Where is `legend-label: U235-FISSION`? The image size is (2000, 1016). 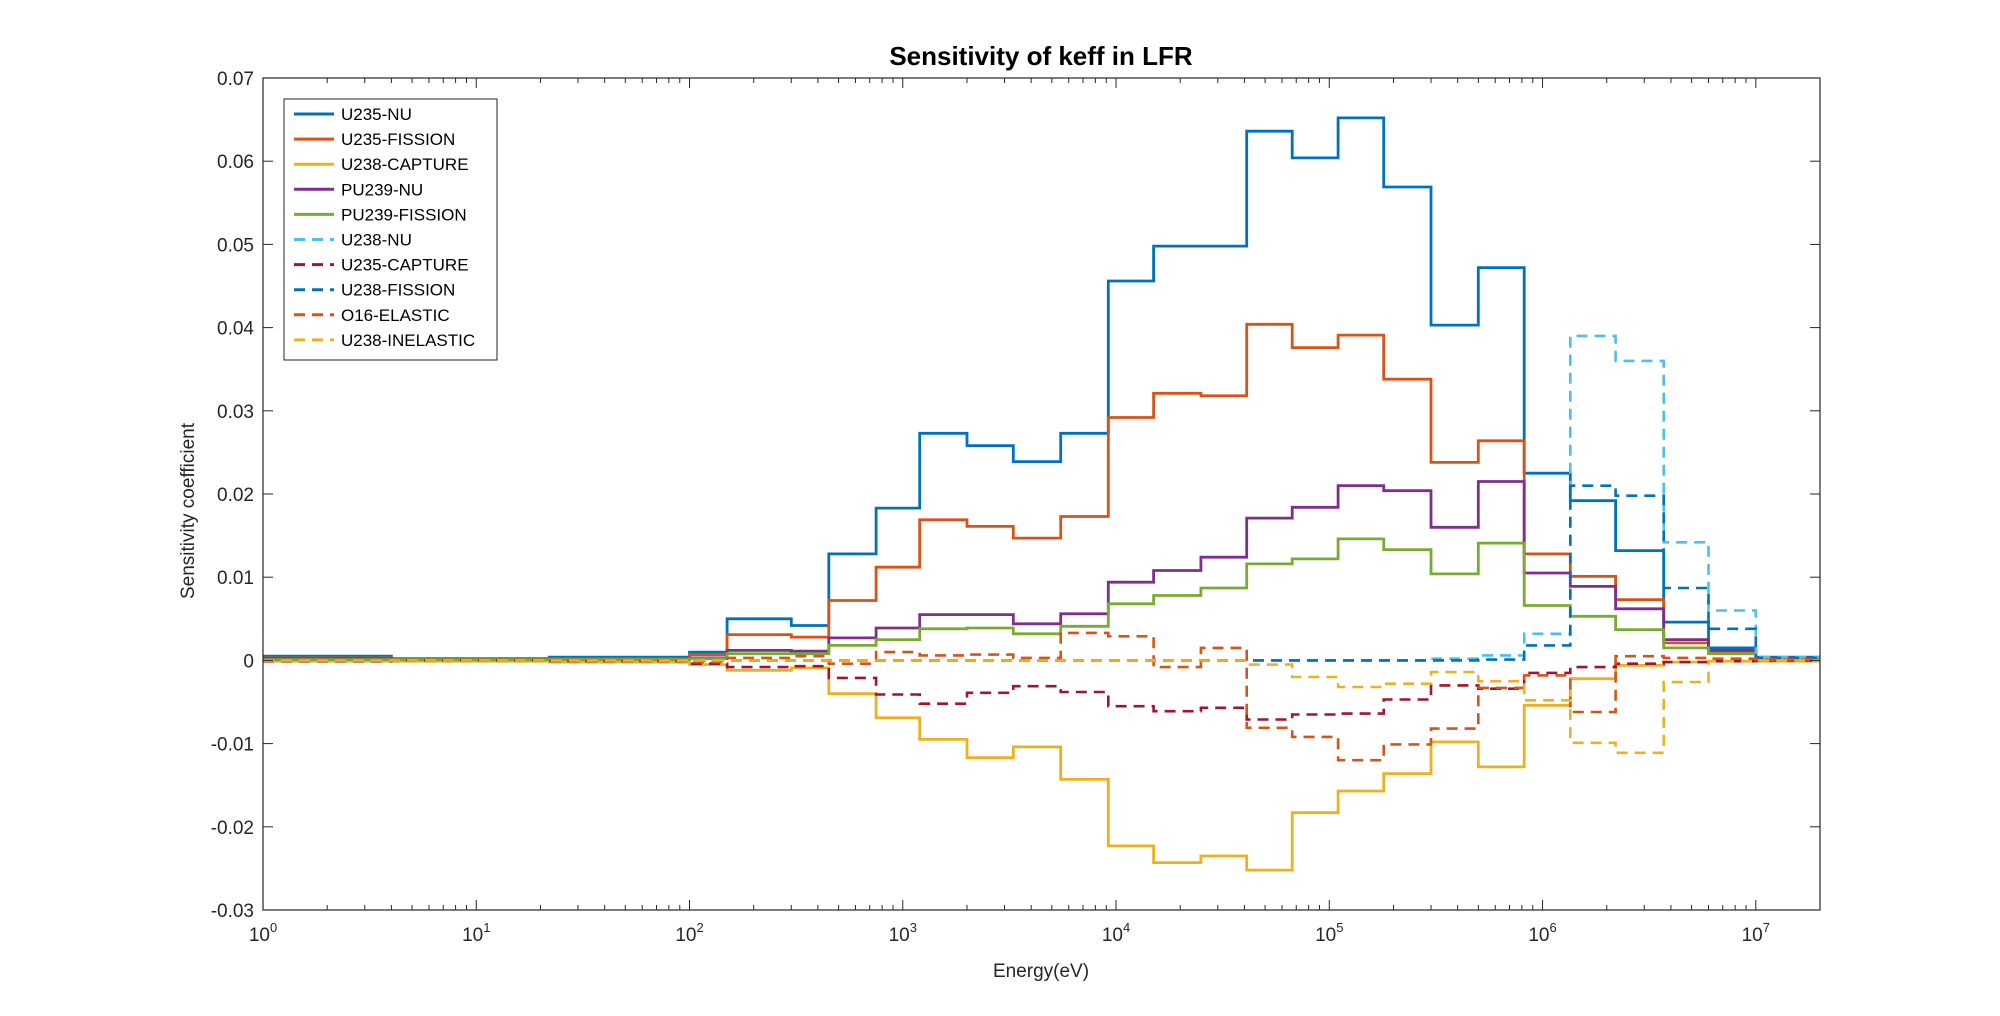
legend-label: U235-FISSION is located at coordinates (398, 139).